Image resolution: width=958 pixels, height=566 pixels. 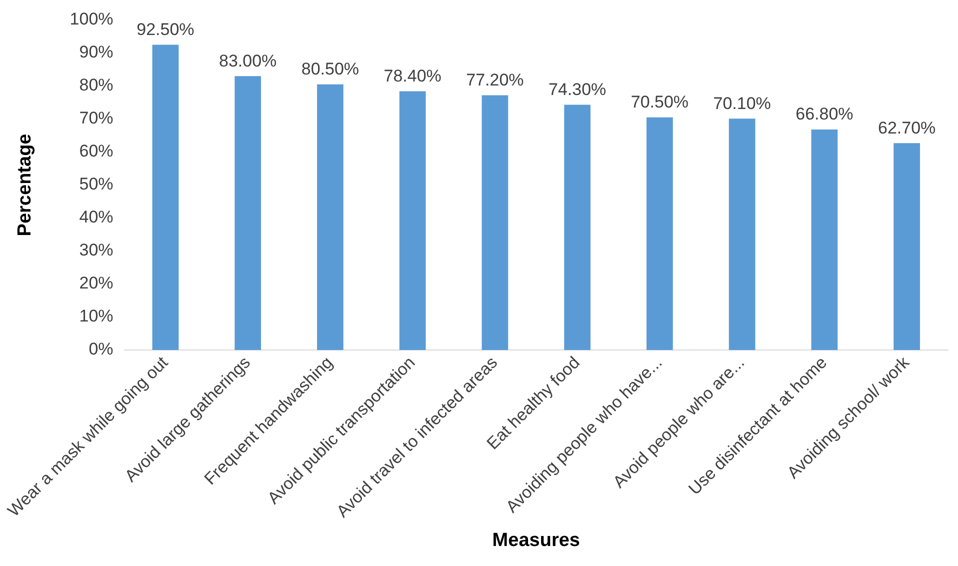 What do you see at coordinates (577, 89) in the screenshot?
I see `data-label: 74.30%` at bounding box center [577, 89].